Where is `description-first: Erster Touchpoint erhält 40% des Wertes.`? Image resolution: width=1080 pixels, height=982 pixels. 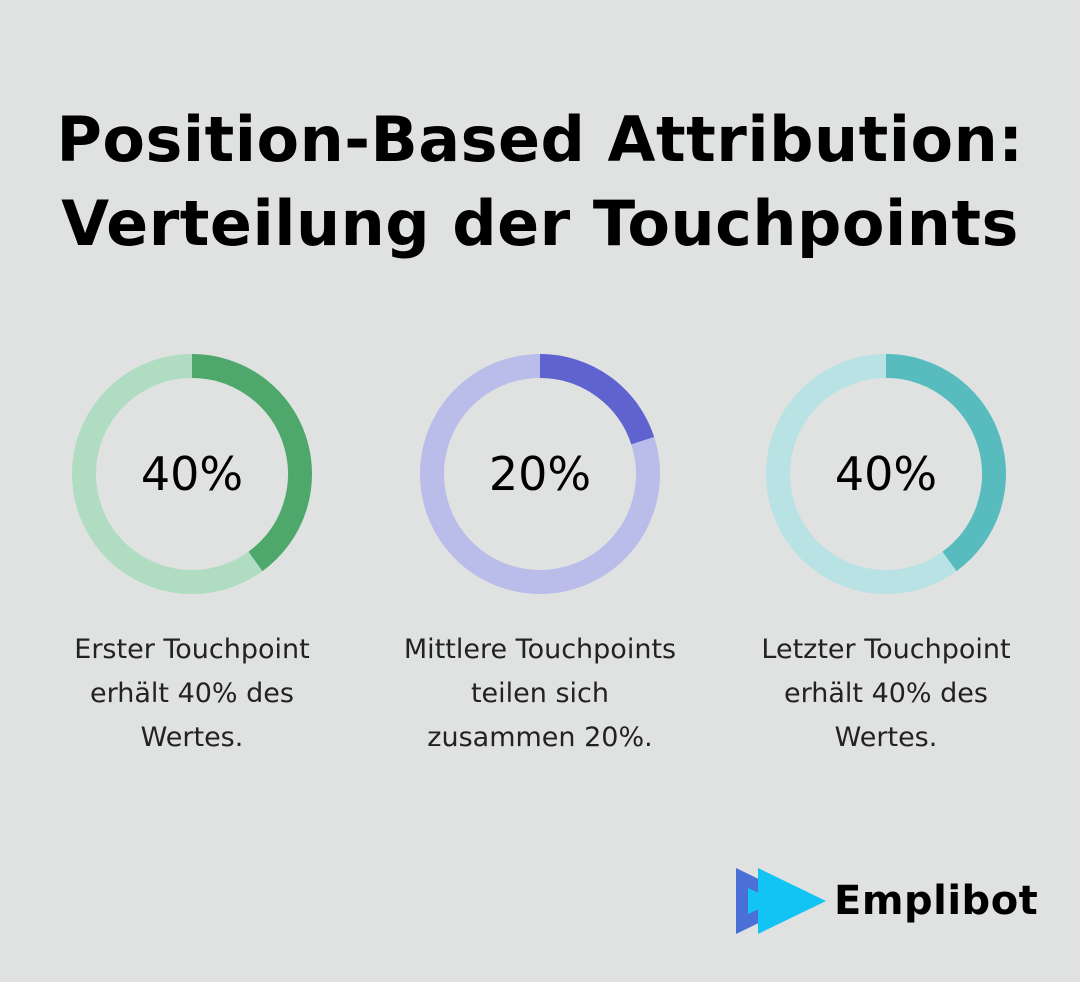
description-first: Erster Touchpoint erhält 40% des Wertes. is located at coordinates (192, 694).